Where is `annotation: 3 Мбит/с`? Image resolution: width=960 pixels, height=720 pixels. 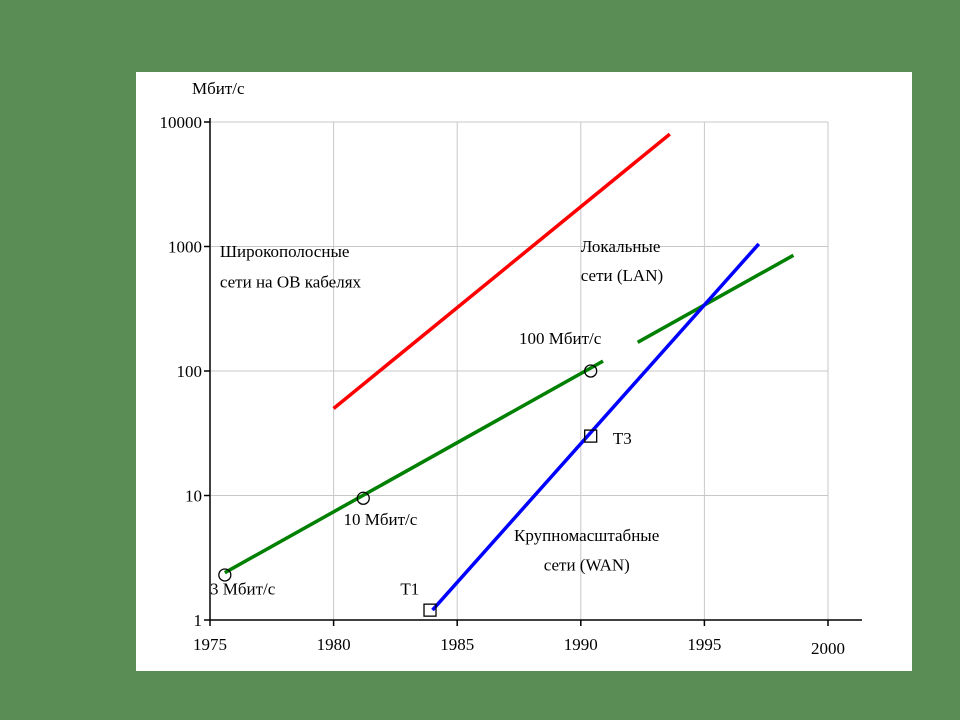 annotation: 3 Мбит/с is located at coordinates (243, 589).